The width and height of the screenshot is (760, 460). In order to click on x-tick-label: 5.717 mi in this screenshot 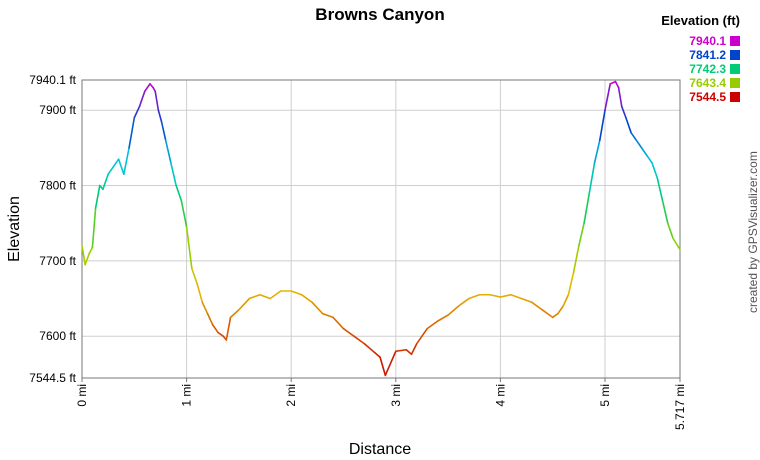, I will do `click(680, 407)`.